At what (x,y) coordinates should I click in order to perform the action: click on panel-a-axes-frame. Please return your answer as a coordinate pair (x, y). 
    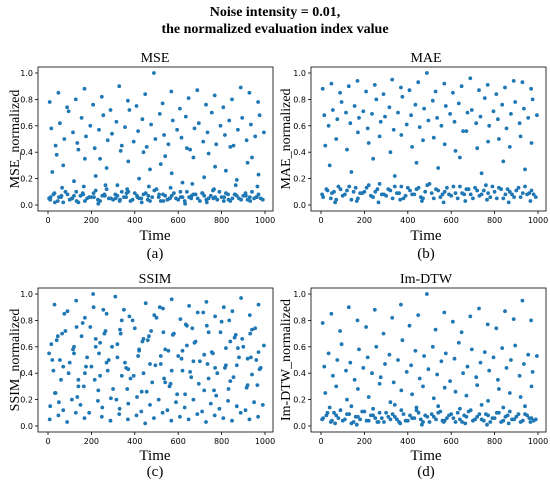
    Looking at the image, I should click on (155, 139).